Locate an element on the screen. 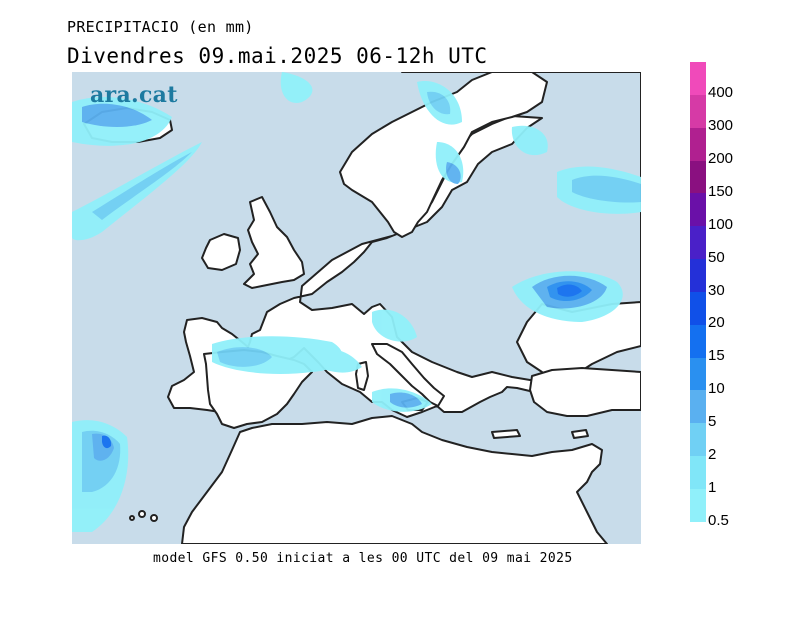 Image resolution: width=800 pixels, height=617 pixels. legend-label: 50 is located at coordinates (716, 257).